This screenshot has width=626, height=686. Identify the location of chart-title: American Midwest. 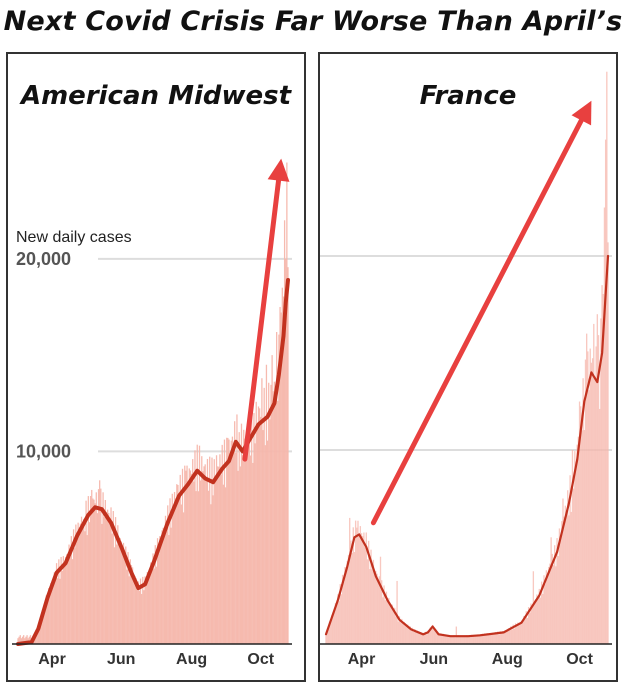
(156, 96).